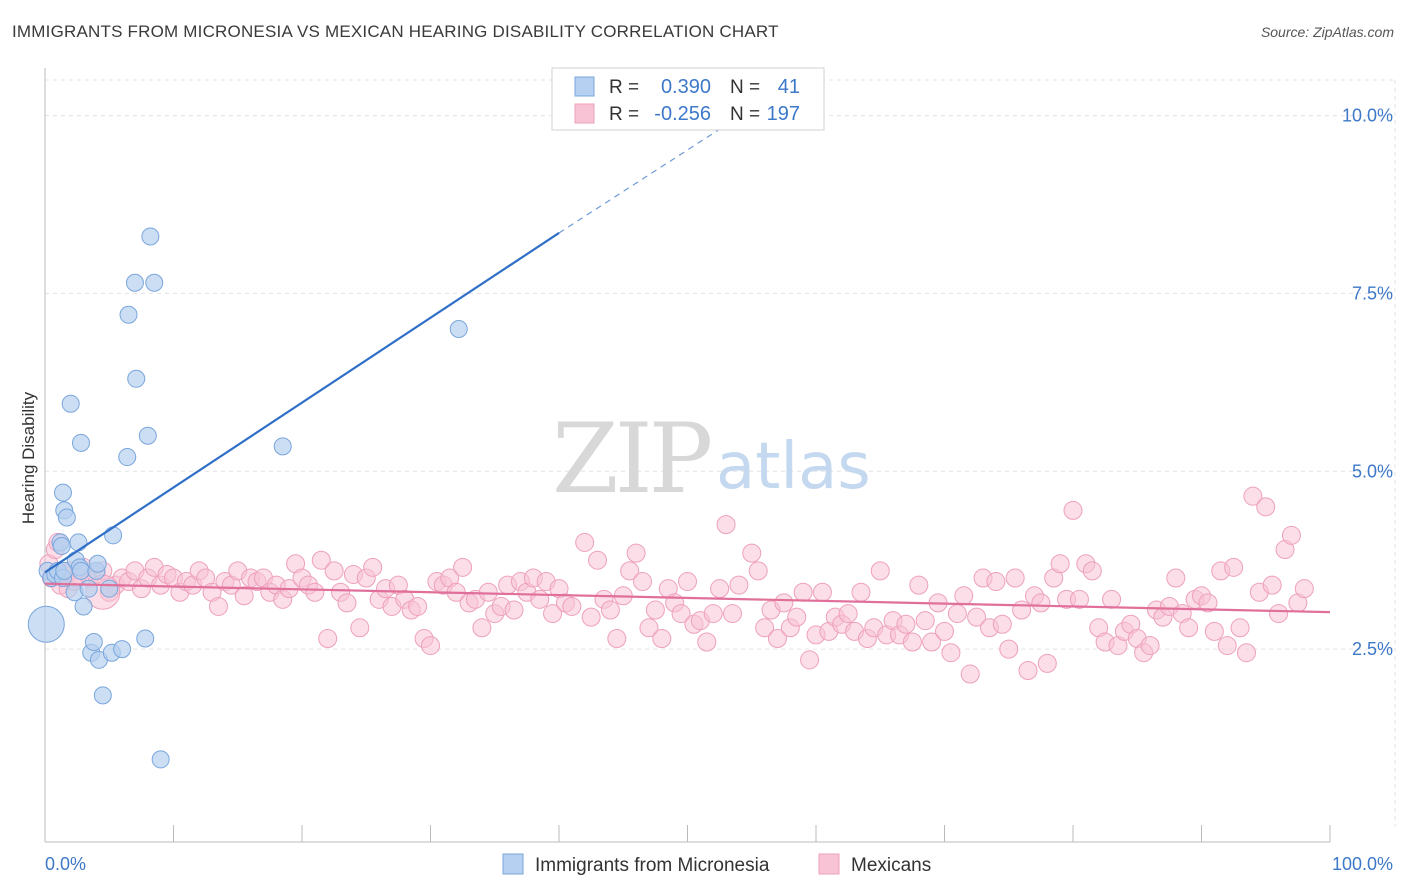  What do you see at coordinates (624, 87) in the screenshot?
I see `legend-r-label-1: R =` at bounding box center [624, 87].